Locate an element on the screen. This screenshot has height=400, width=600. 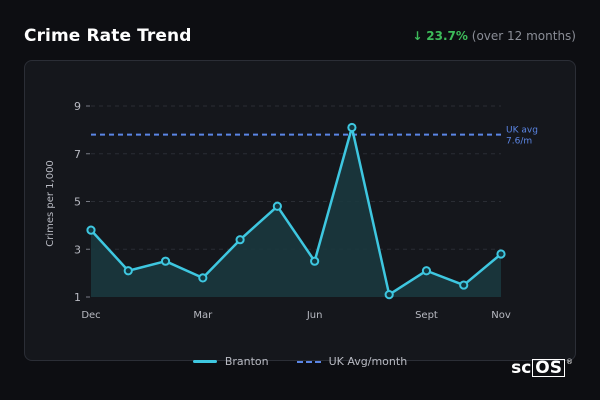
y-tick-label: 5 is located at coordinates (77, 202).